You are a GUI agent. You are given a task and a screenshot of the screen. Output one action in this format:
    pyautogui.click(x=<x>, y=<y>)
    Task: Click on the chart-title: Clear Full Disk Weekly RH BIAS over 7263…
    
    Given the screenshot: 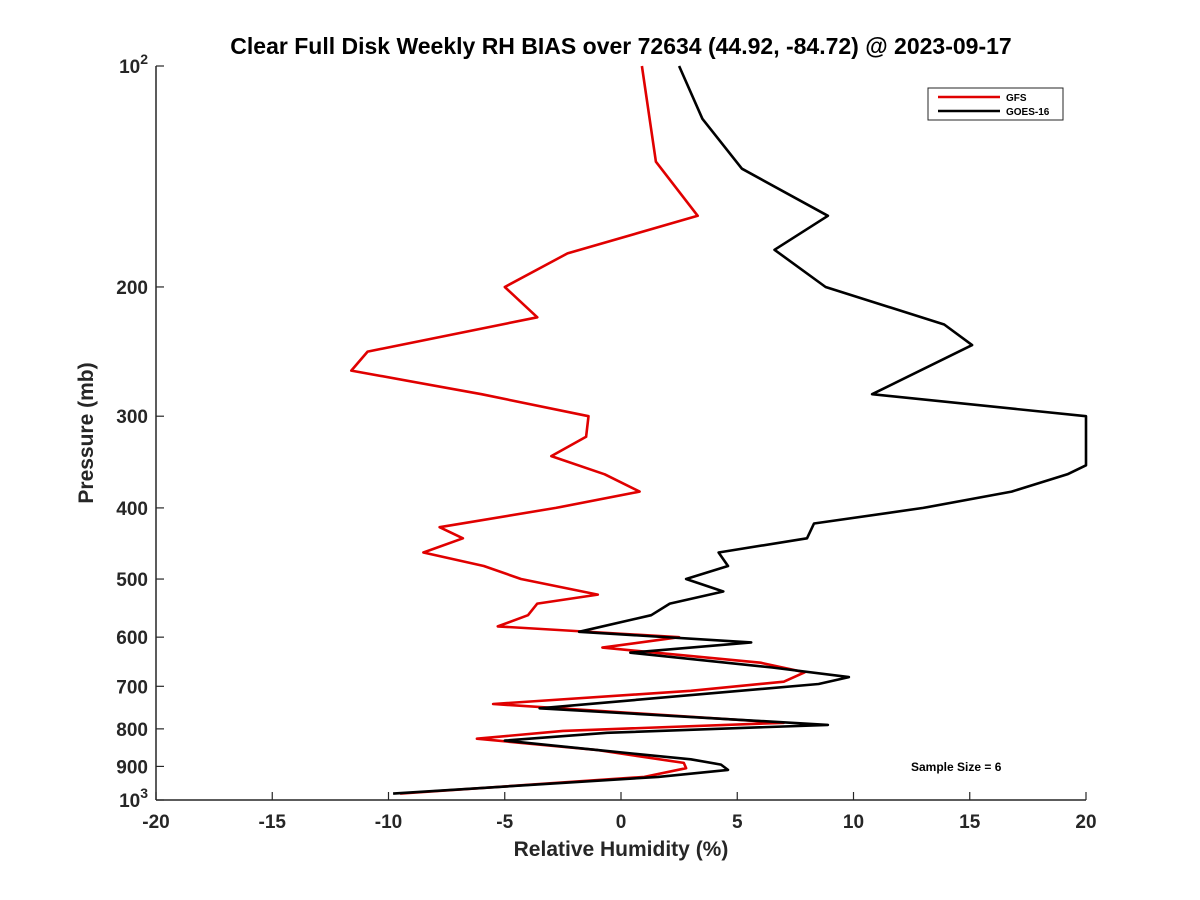 What is the action you would take?
    pyautogui.click(x=620, y=46)
    